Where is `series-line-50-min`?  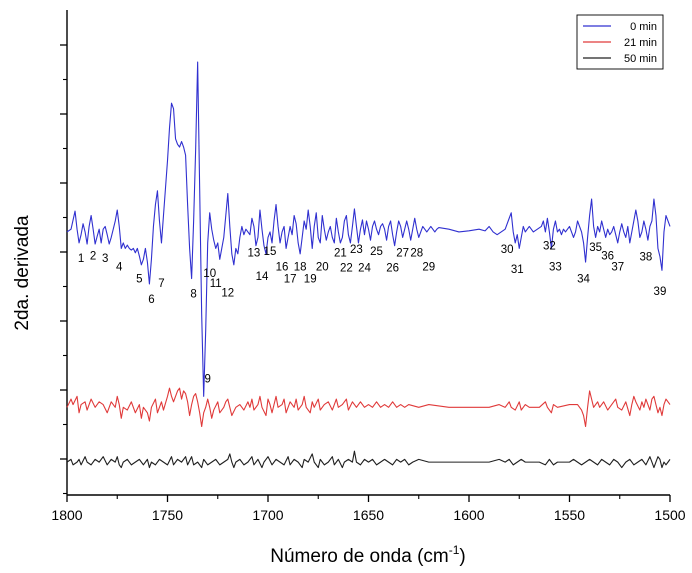
series-line-50-min is located at coordinates (368, 459).